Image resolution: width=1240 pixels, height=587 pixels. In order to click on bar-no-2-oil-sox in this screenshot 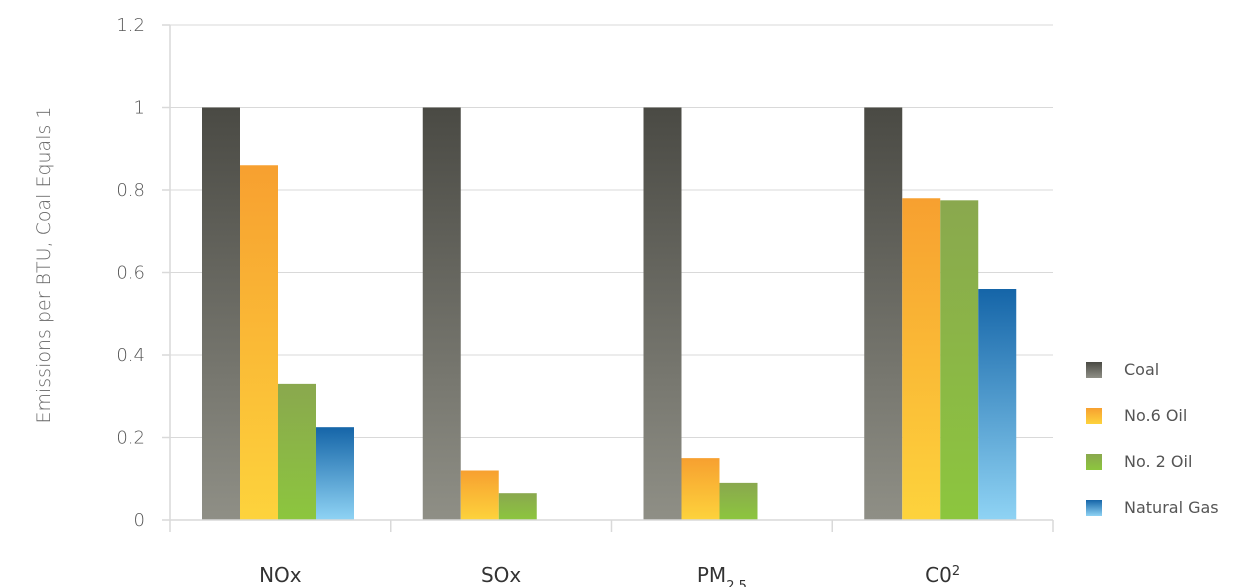, I will do `click(517, 506)`.